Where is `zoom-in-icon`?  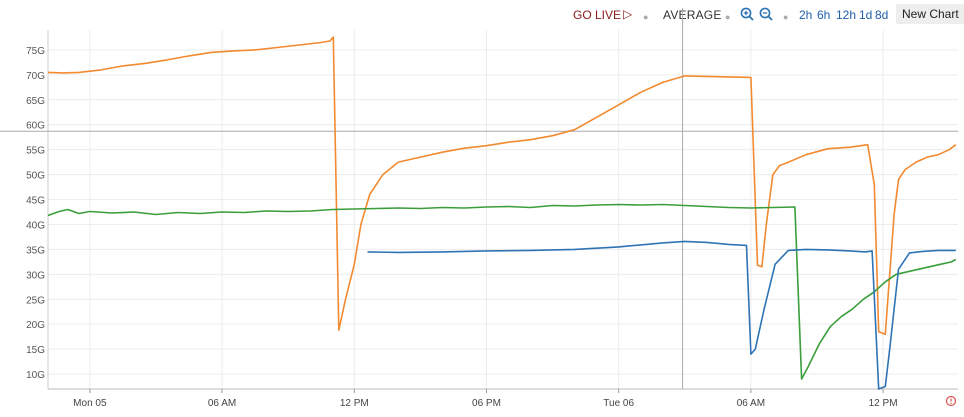
zoom-in-icon is located at coordinates (747, 14).